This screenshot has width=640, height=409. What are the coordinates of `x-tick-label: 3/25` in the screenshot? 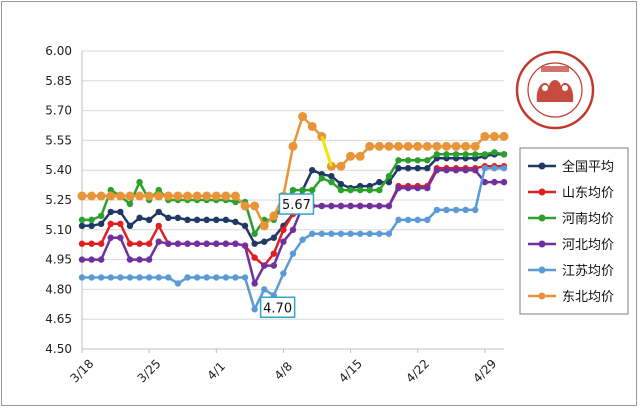 It's located at (149, 371).